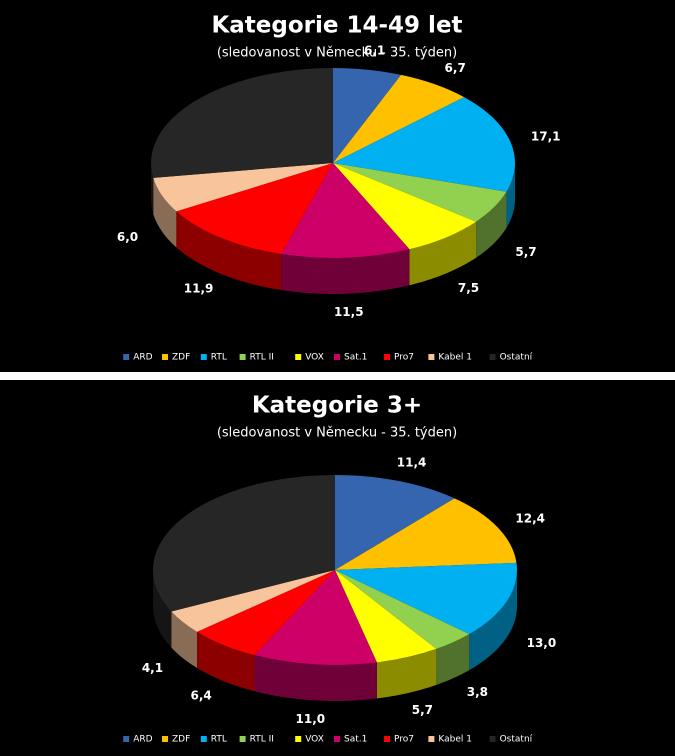 Image resolution: width=675 pixels, height=756 pixels. Describe the element at coordinates (477, 692) in the screenshot. I see `data-label: 3,8` at that location.